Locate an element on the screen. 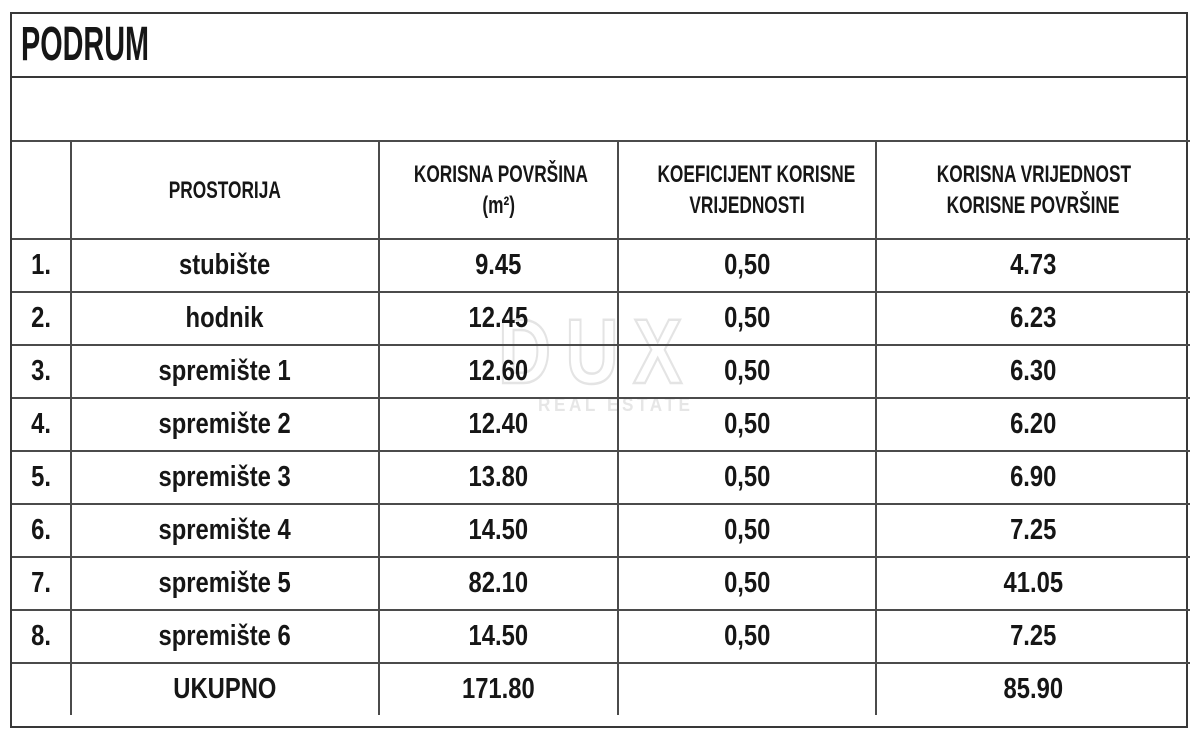 The image size is (1200, 743). title-bar: PODRUM is located at coordinates (599, 46).